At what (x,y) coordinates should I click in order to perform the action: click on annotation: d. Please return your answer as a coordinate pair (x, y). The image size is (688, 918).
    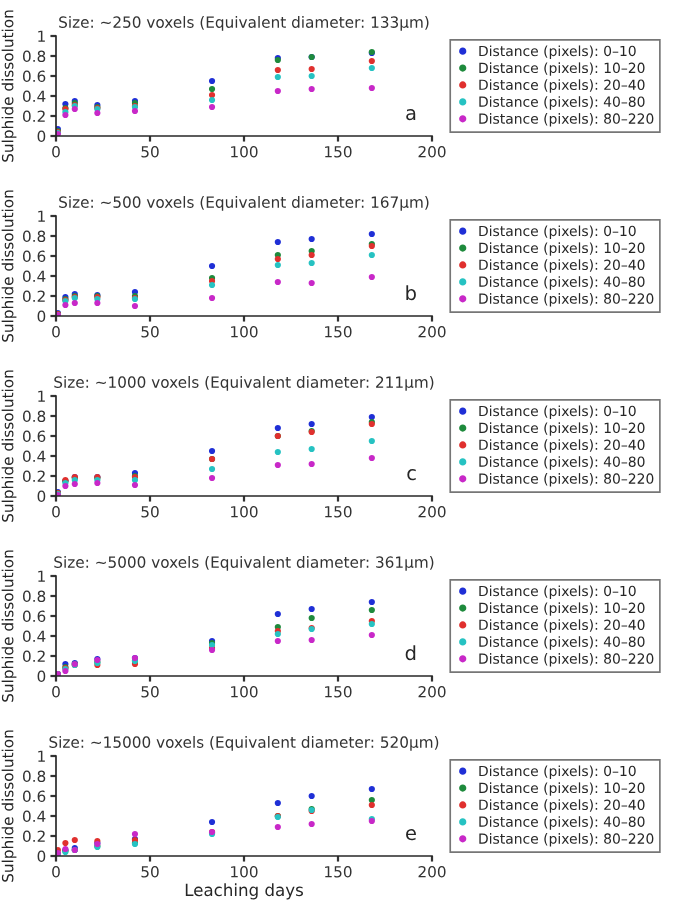
    Looking at the image, I should click on (410, 653).